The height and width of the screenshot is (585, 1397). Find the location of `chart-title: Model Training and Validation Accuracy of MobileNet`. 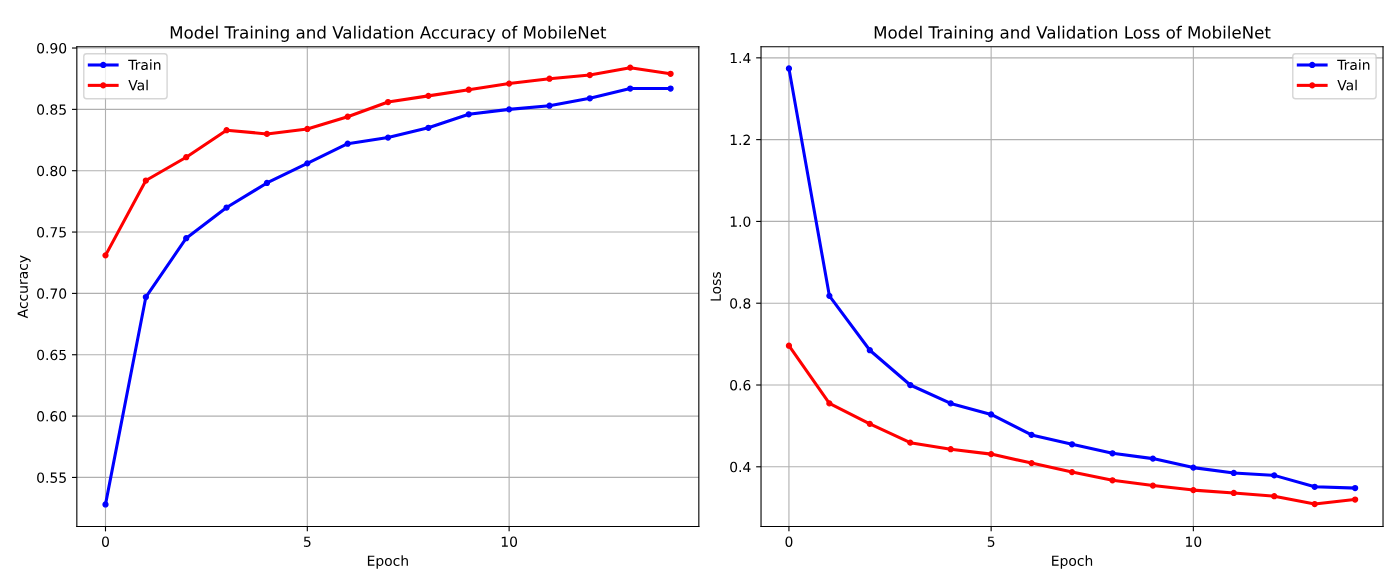

chart-title: Model Training and Validation Accuracy of MobileNet is located at coordinates (388, 33).